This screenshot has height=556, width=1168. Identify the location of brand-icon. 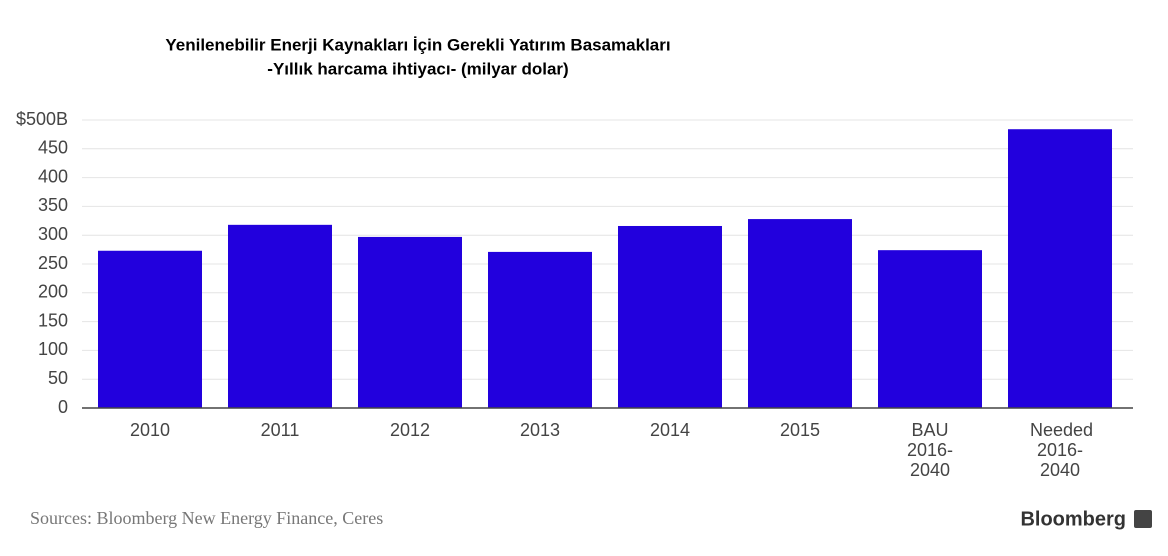
(1143, 519).